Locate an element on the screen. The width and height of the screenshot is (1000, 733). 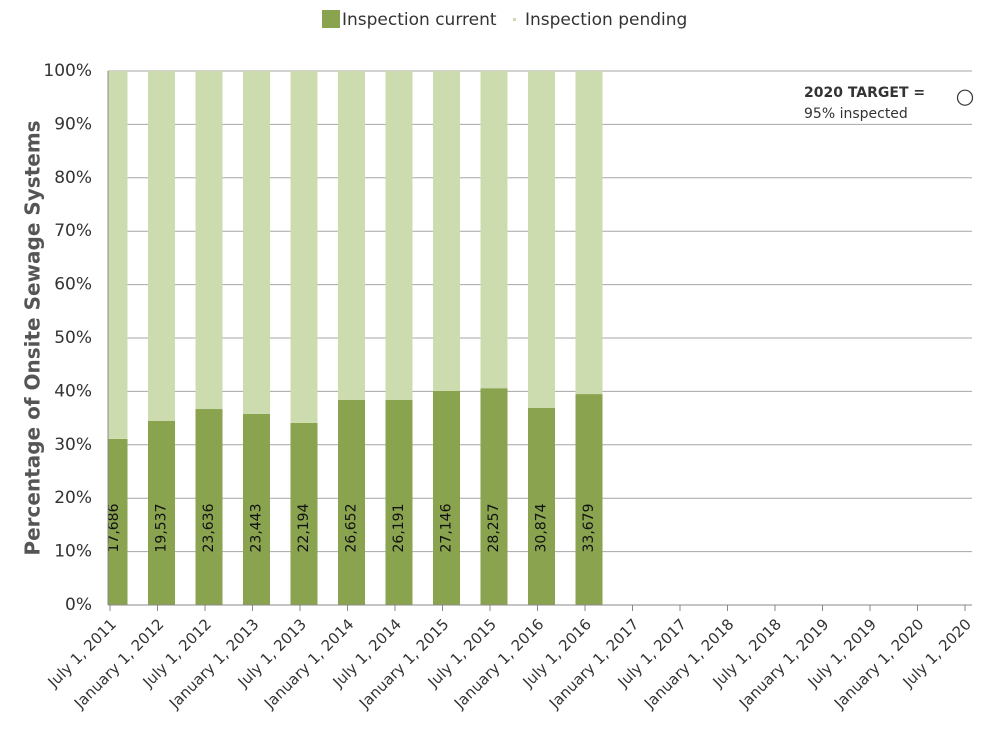
y-axis-title: Percentage of Onsite Sewage Systems is located at coordinates (33, 337).